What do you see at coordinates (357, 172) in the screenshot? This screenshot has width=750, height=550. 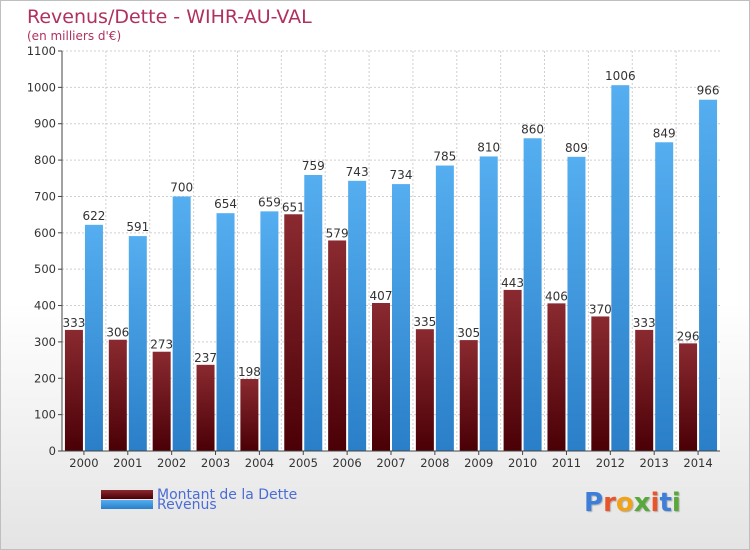 I see `data-label-revenus: 743` at bounding box center [357, 172].